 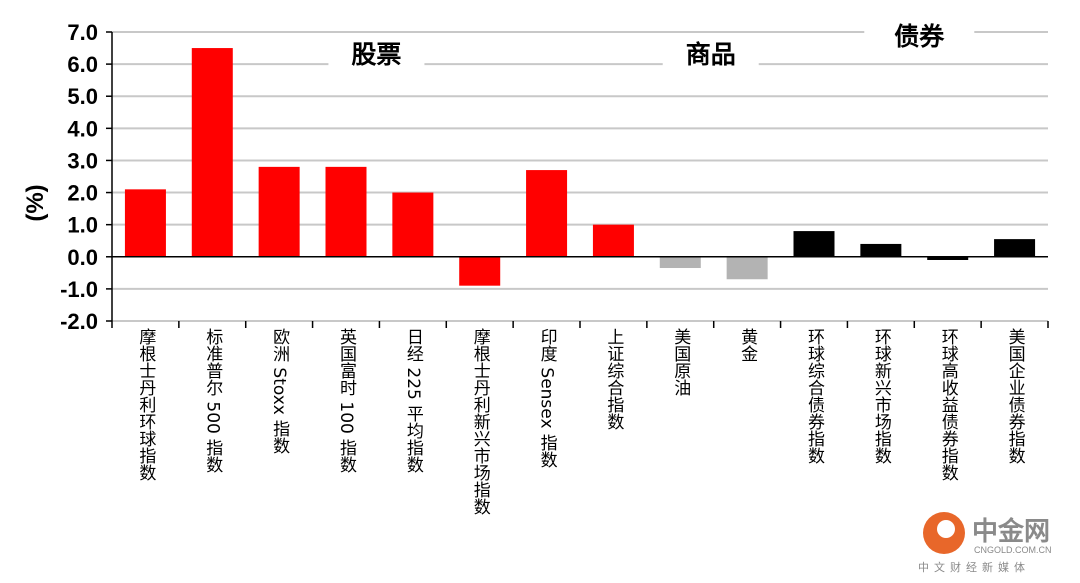 I want to click on y-tick-label: 3.0, so click(x=82, y=160).